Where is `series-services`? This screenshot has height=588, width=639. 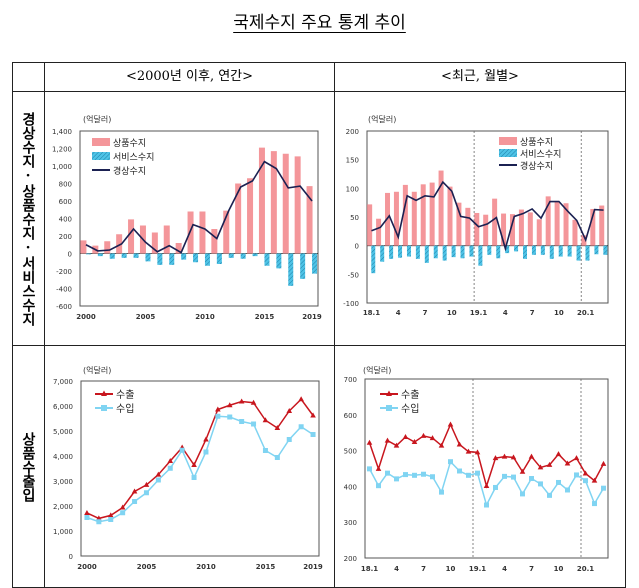
series-services is located at coordinates (489, 259).